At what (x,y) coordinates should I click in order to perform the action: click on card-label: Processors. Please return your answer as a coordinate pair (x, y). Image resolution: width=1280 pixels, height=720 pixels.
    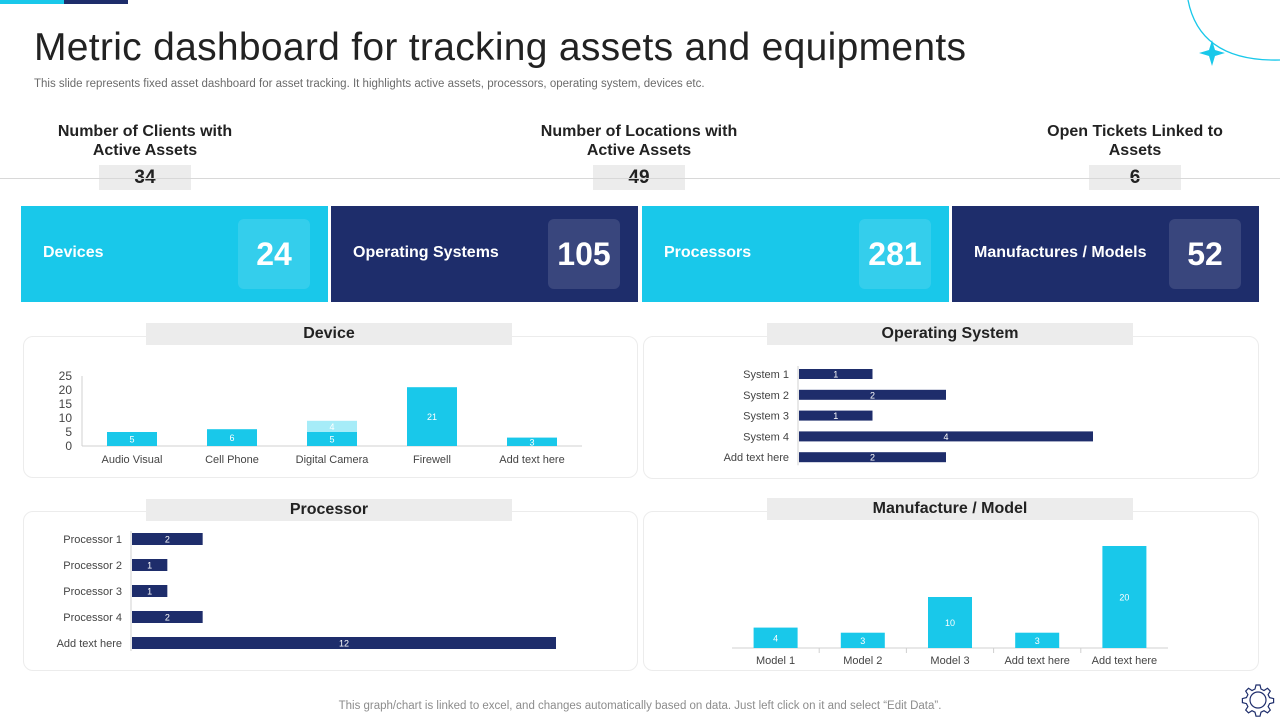
    Looking at the image, I should click on (708, 252).